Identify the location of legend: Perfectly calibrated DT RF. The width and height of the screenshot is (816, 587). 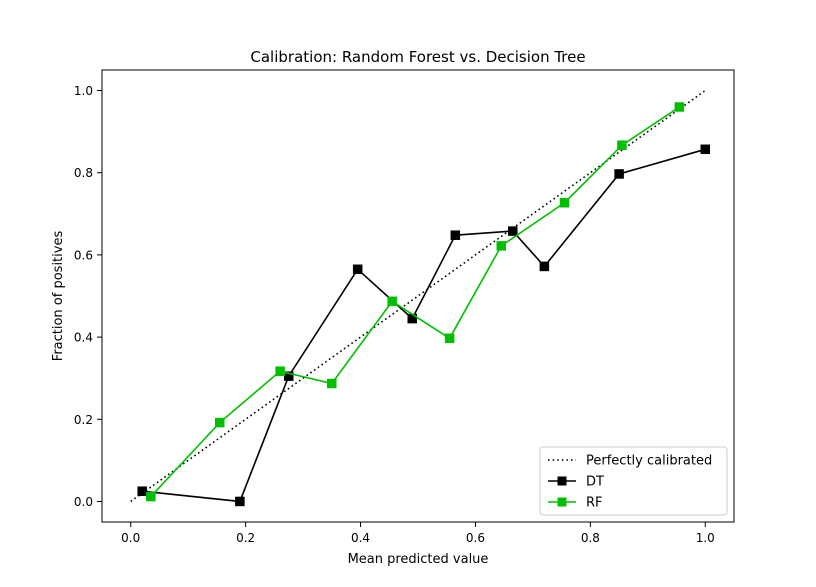
(633, 481).